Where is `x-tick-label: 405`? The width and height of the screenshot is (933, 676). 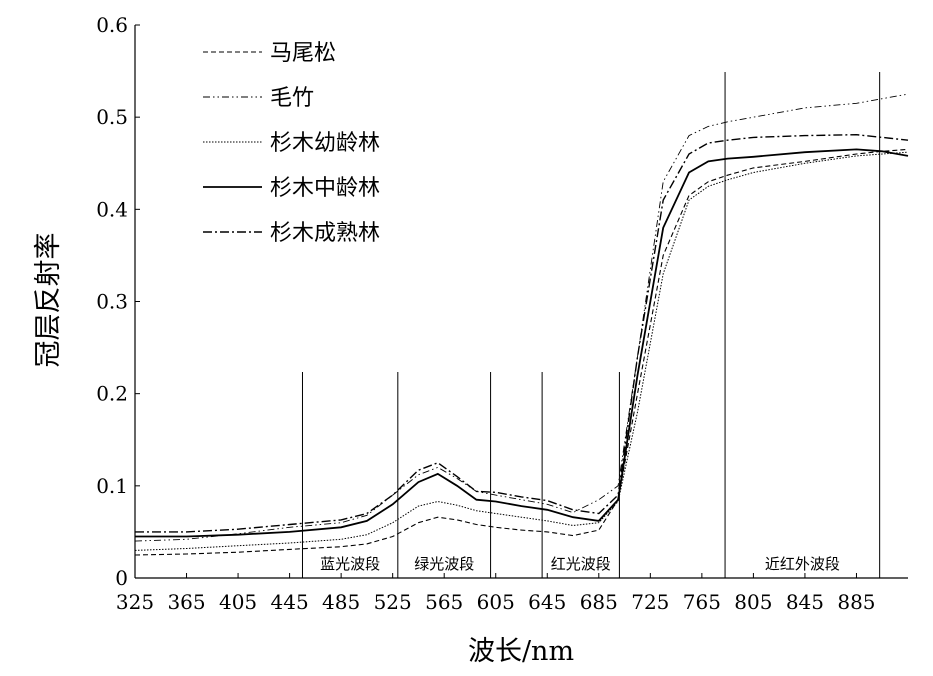
x-tick-label: 405 is located at coordinates (238, 602).